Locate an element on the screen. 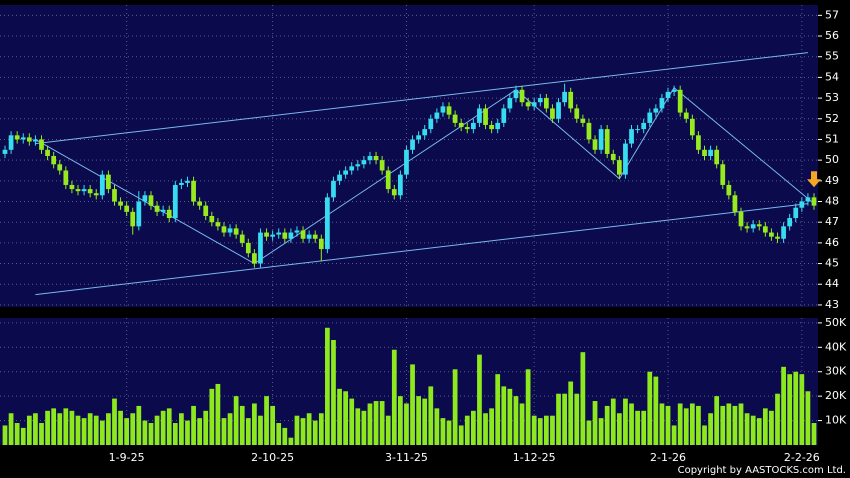  y-tick-label: 46 is located at coordinates (832, 242).